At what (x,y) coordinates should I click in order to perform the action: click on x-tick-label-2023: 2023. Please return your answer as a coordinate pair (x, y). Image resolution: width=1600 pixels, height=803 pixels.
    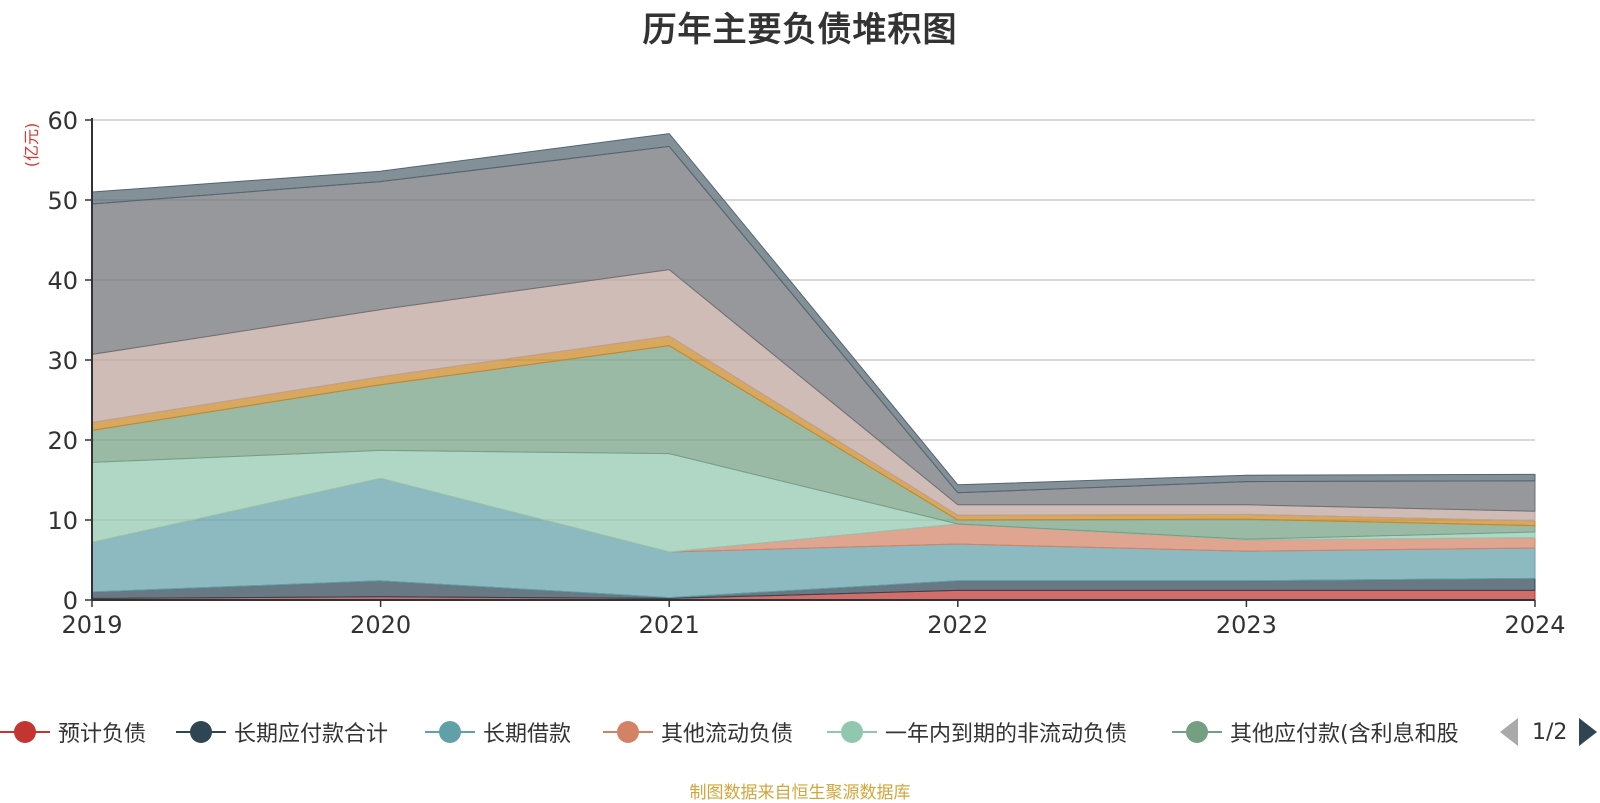
    Looking at the image, I should click on (1246, 625).